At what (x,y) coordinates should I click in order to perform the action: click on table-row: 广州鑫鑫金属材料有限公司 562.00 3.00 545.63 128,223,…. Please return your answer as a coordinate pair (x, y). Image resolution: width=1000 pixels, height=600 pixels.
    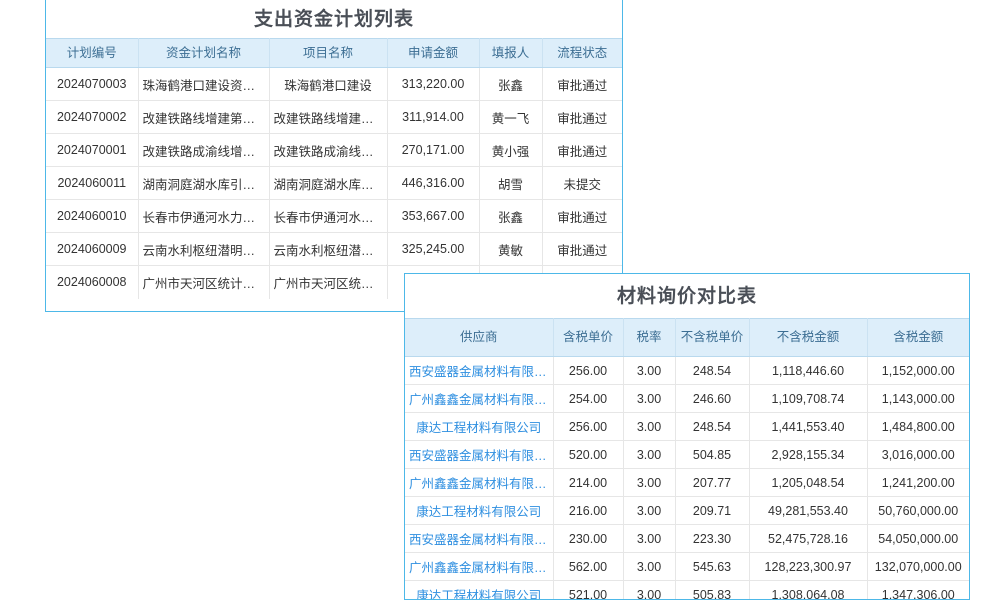
    Looking at the image, I should click on (687, 566).